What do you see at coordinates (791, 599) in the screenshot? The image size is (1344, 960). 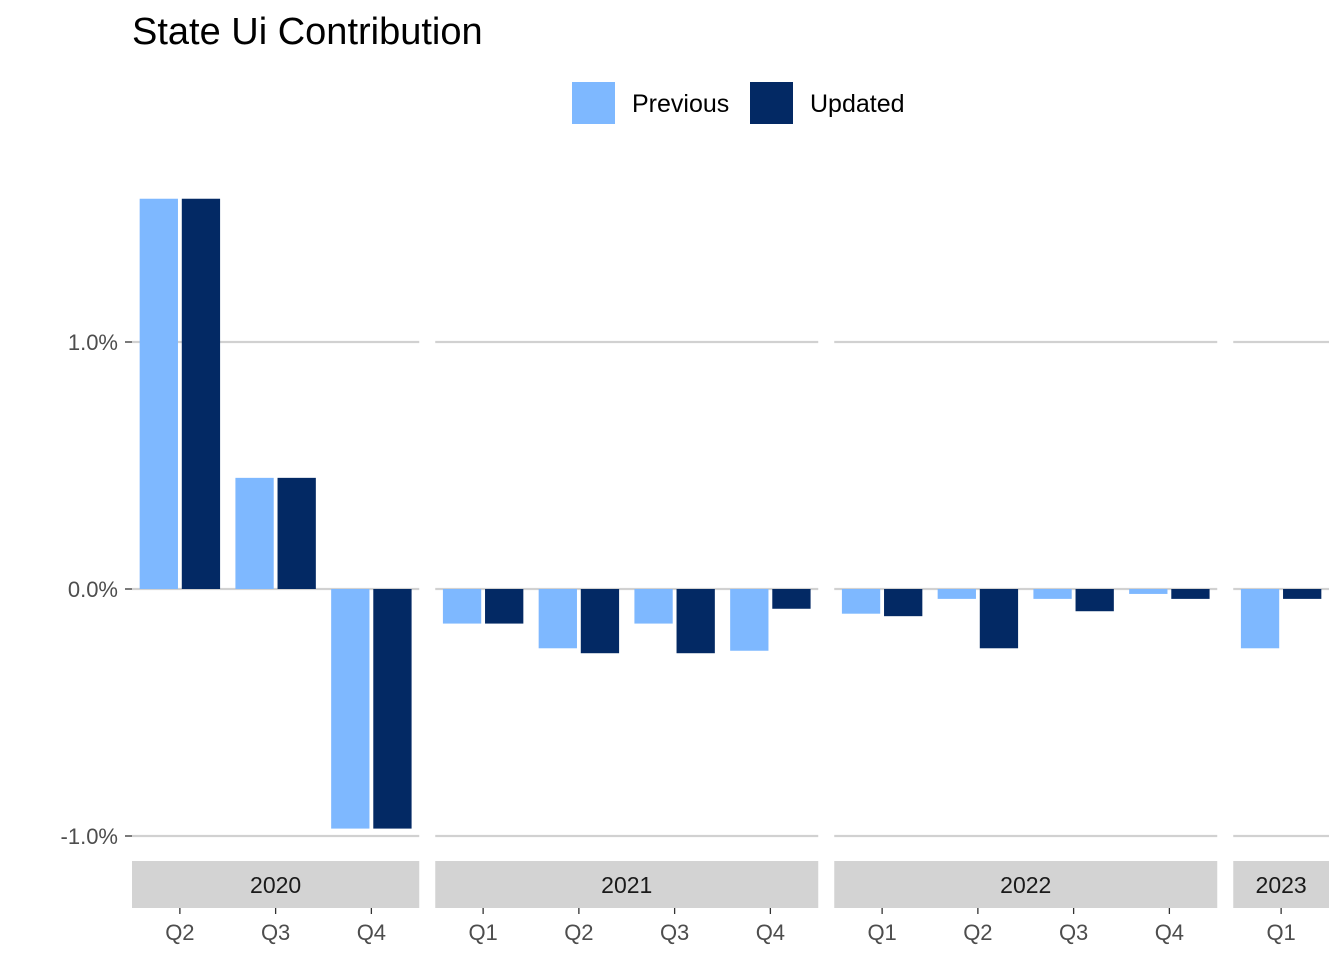 I see `bar-2021-Q4-updated` at bounding box center [791, 599].